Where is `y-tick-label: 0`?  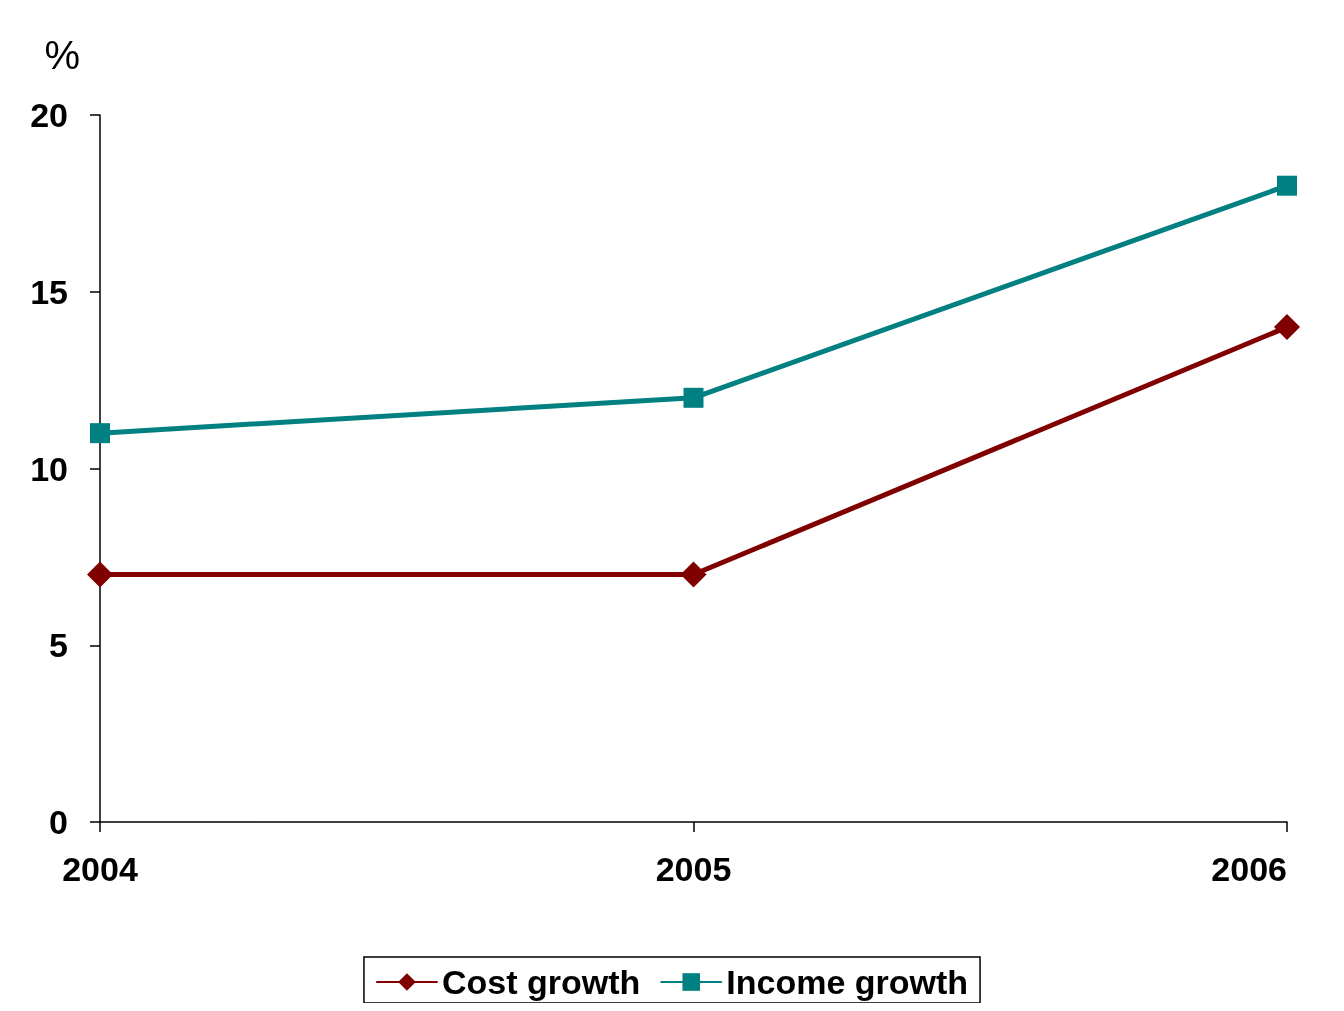
y-tick-label: 0 is located at coordinates (58, 822).